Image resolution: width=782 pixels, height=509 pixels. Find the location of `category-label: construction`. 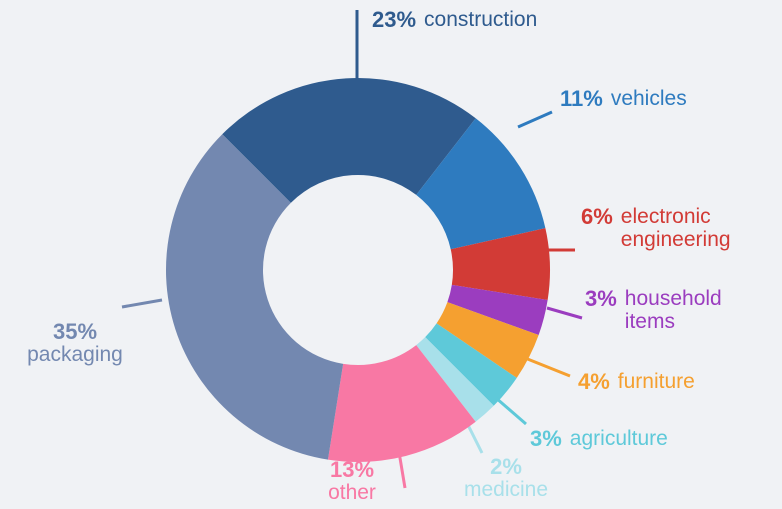

category-label: construction is located at coordinates (481, 19).